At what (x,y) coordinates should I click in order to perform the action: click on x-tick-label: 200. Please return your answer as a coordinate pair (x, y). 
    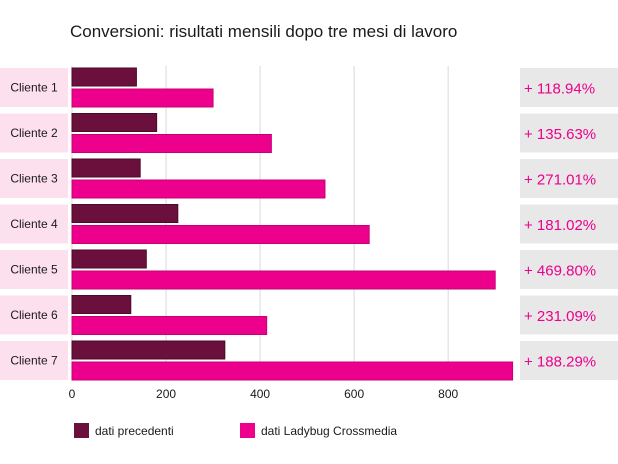
    Looking at the image, I should click on (166, 394).